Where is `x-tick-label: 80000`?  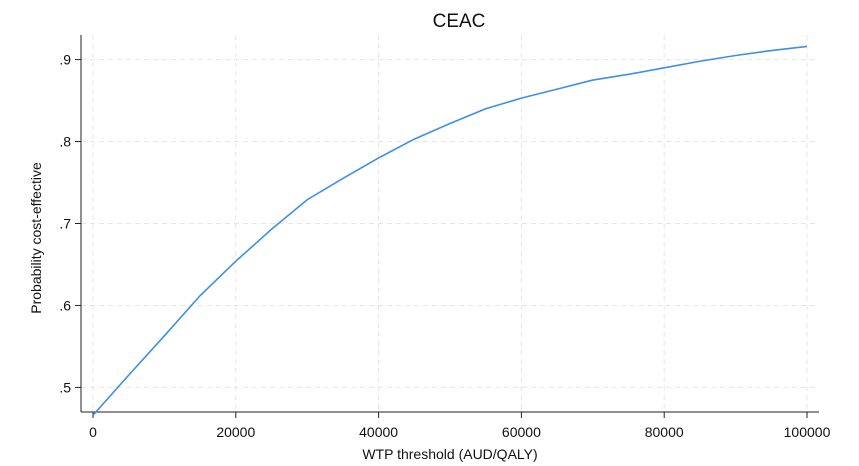
x-tick-label: 80000 is located at coordinates (664, 432).